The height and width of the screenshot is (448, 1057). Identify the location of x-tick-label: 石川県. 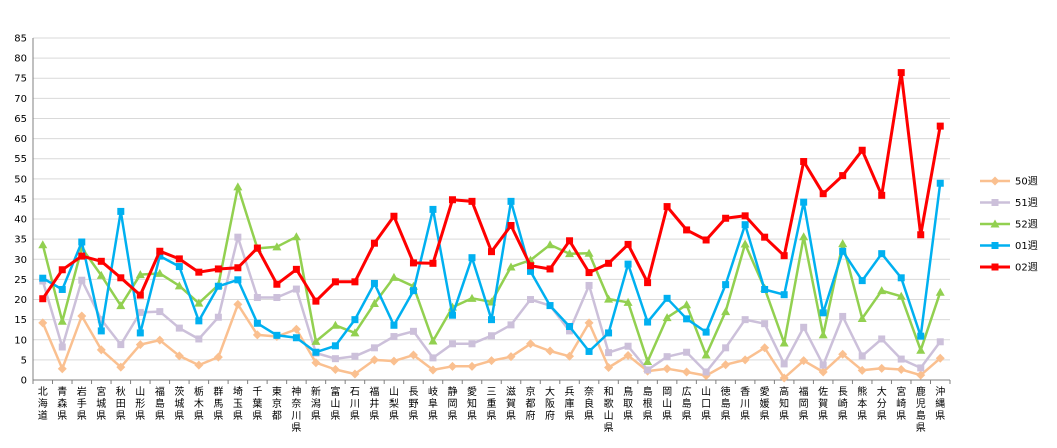
(355, 404).